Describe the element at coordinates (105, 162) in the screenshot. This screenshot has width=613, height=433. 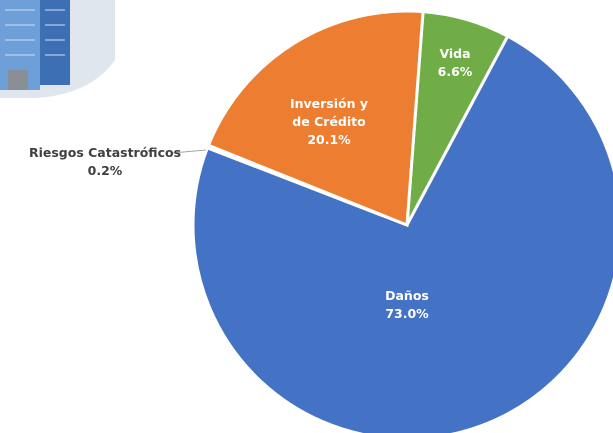
I see `data-label: Riesgos Catastróficos 0.2%` at that location.